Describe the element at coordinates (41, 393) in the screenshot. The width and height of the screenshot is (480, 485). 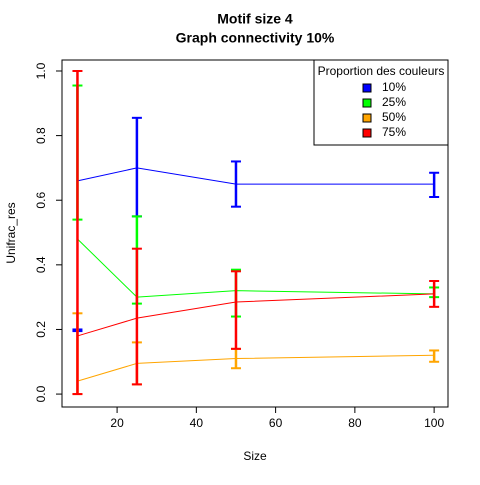
I see `y-tick-label: 0.0` at that location.